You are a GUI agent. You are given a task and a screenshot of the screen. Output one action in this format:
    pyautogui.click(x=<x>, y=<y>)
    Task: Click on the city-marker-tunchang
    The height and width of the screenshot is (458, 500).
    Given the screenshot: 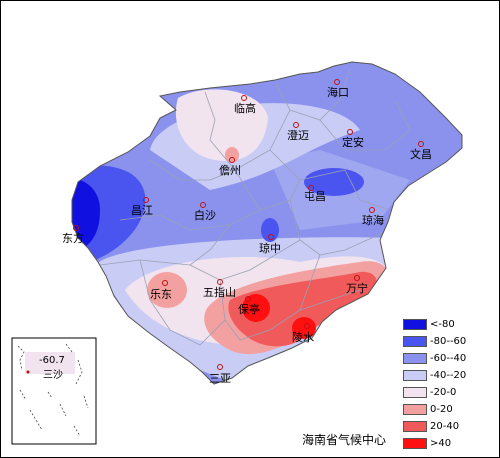 What is the action you would take?
    pyautogui.click(x=311, y=188)
    